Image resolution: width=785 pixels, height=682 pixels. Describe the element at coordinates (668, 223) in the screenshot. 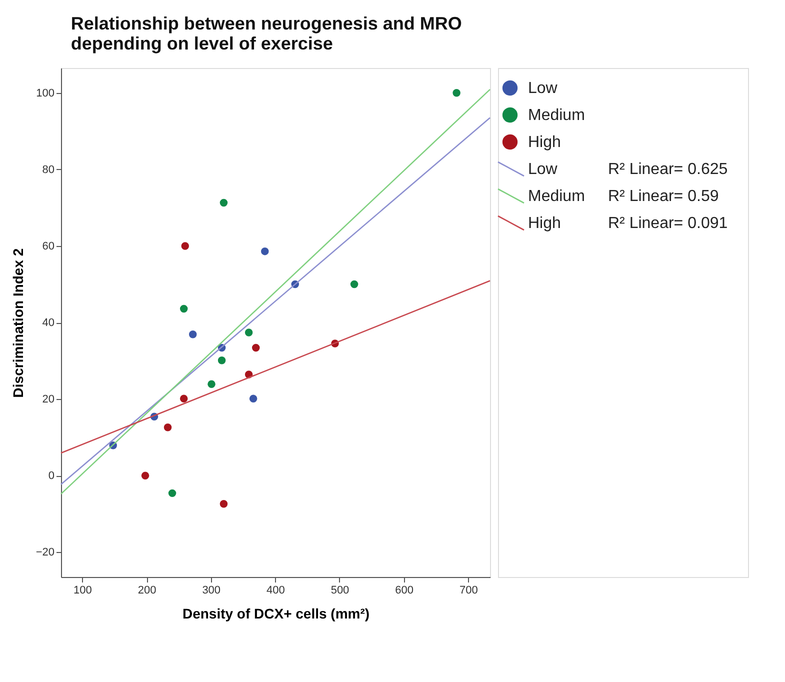

I see `text: R² Linear= 0.091` at that location.